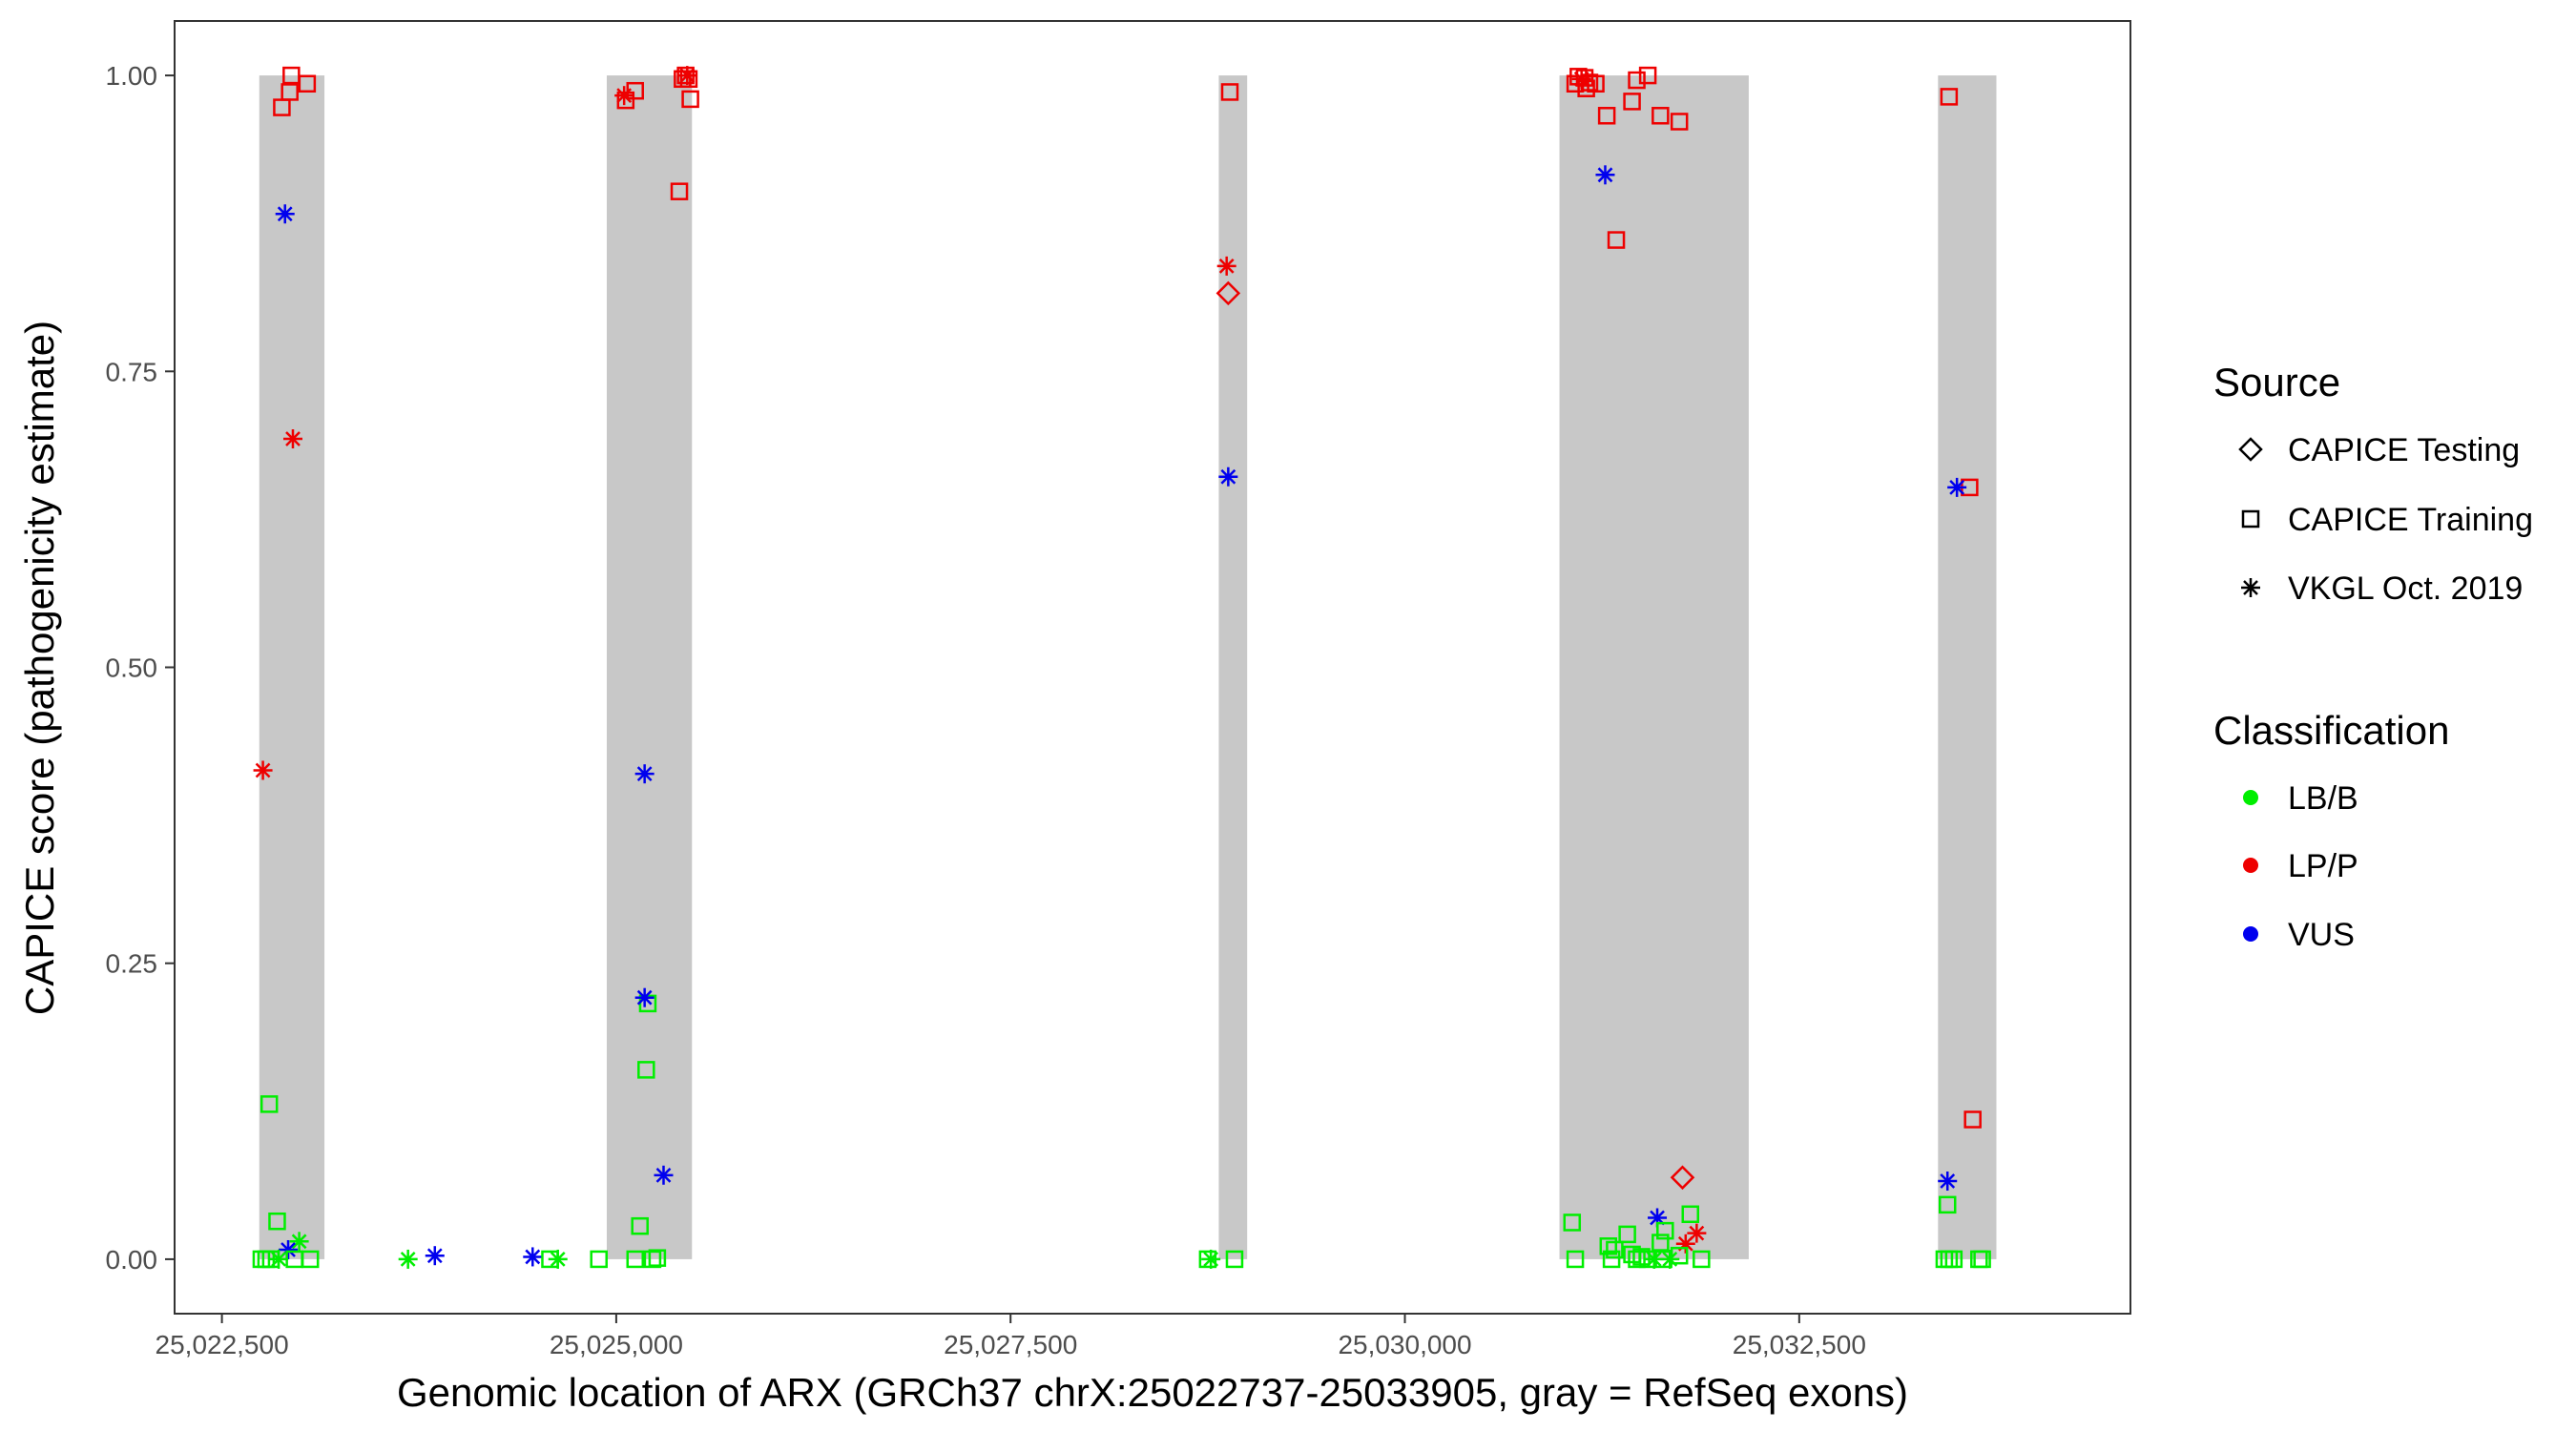 This screenshot has height=1431, width=2576. Describe the element at coordinates (2323, 798) in the screenshot. I see `legend-class-lbb-label: LB/B` at that location.